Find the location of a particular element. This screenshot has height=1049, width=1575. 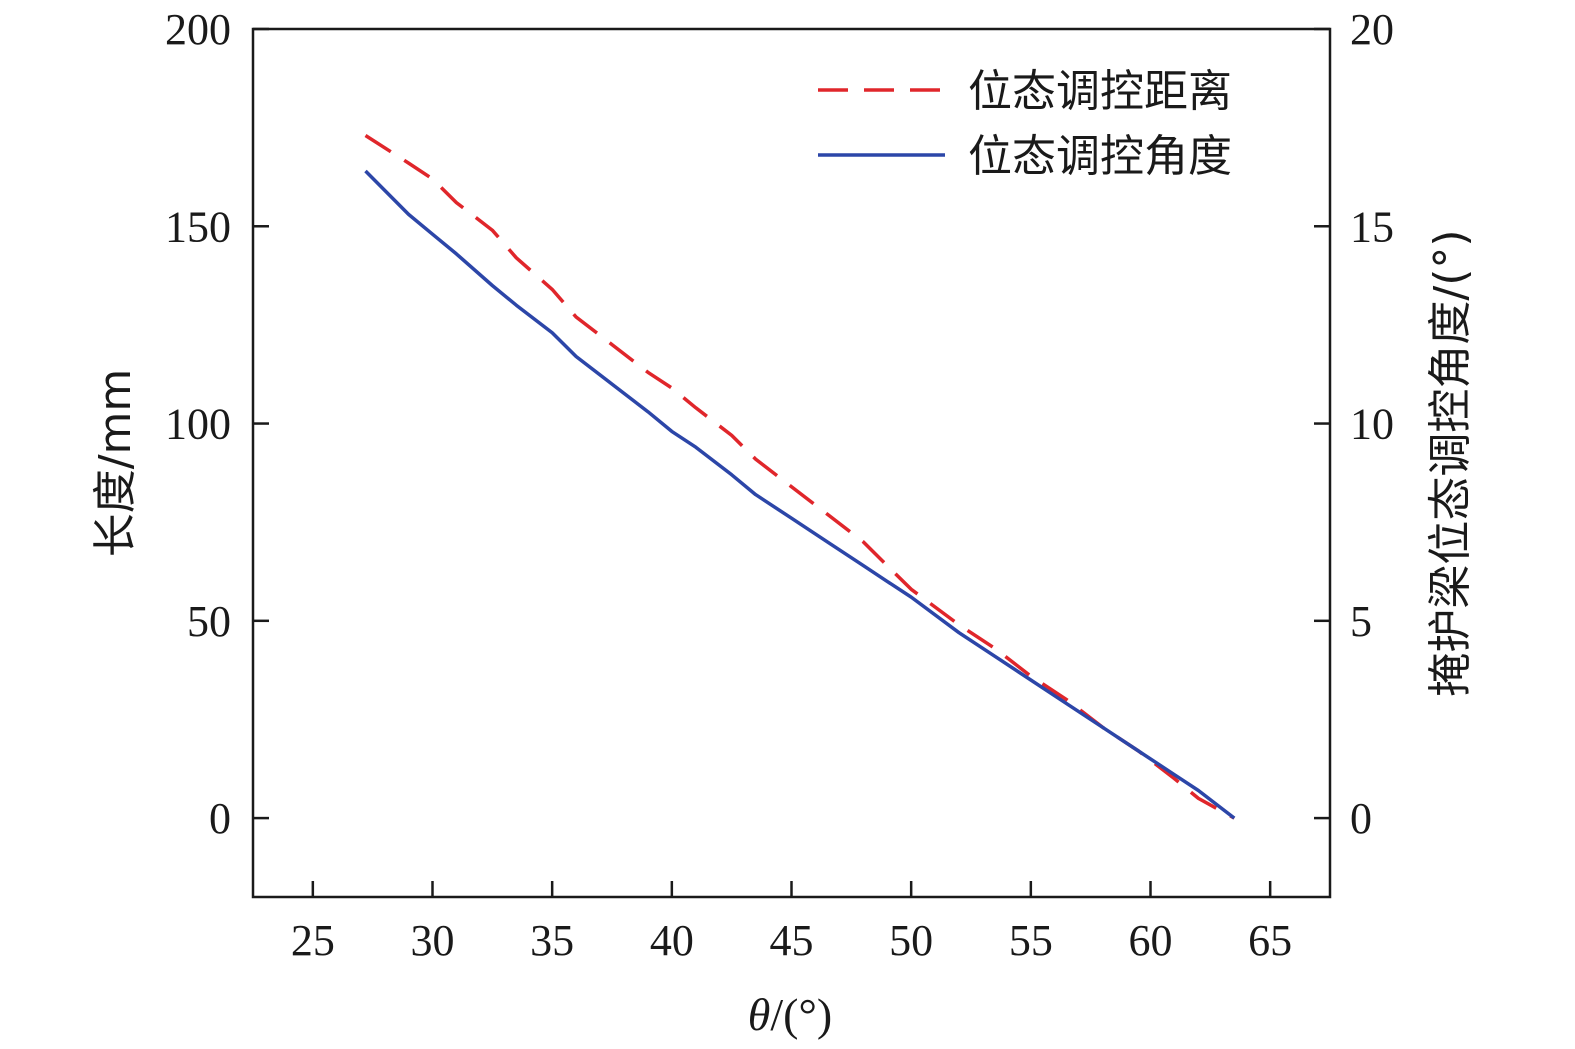

legend-label-distance: 位态调控距离 is located at coordinates (1100, 91).